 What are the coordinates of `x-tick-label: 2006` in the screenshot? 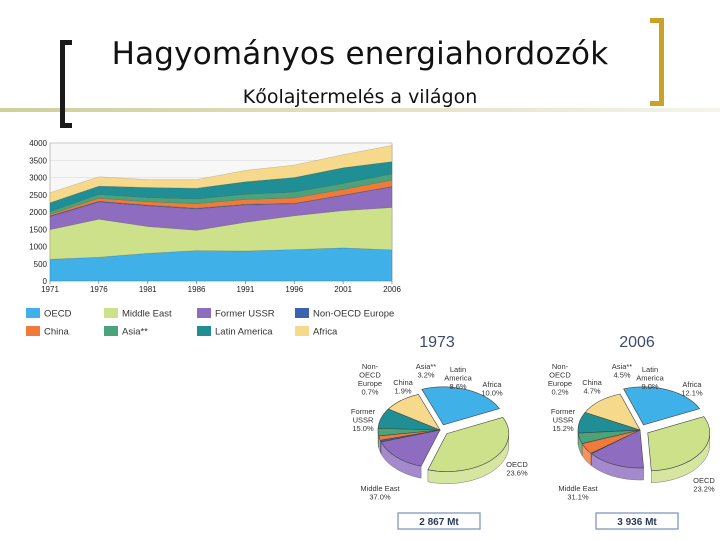 It's located at (392, 289).